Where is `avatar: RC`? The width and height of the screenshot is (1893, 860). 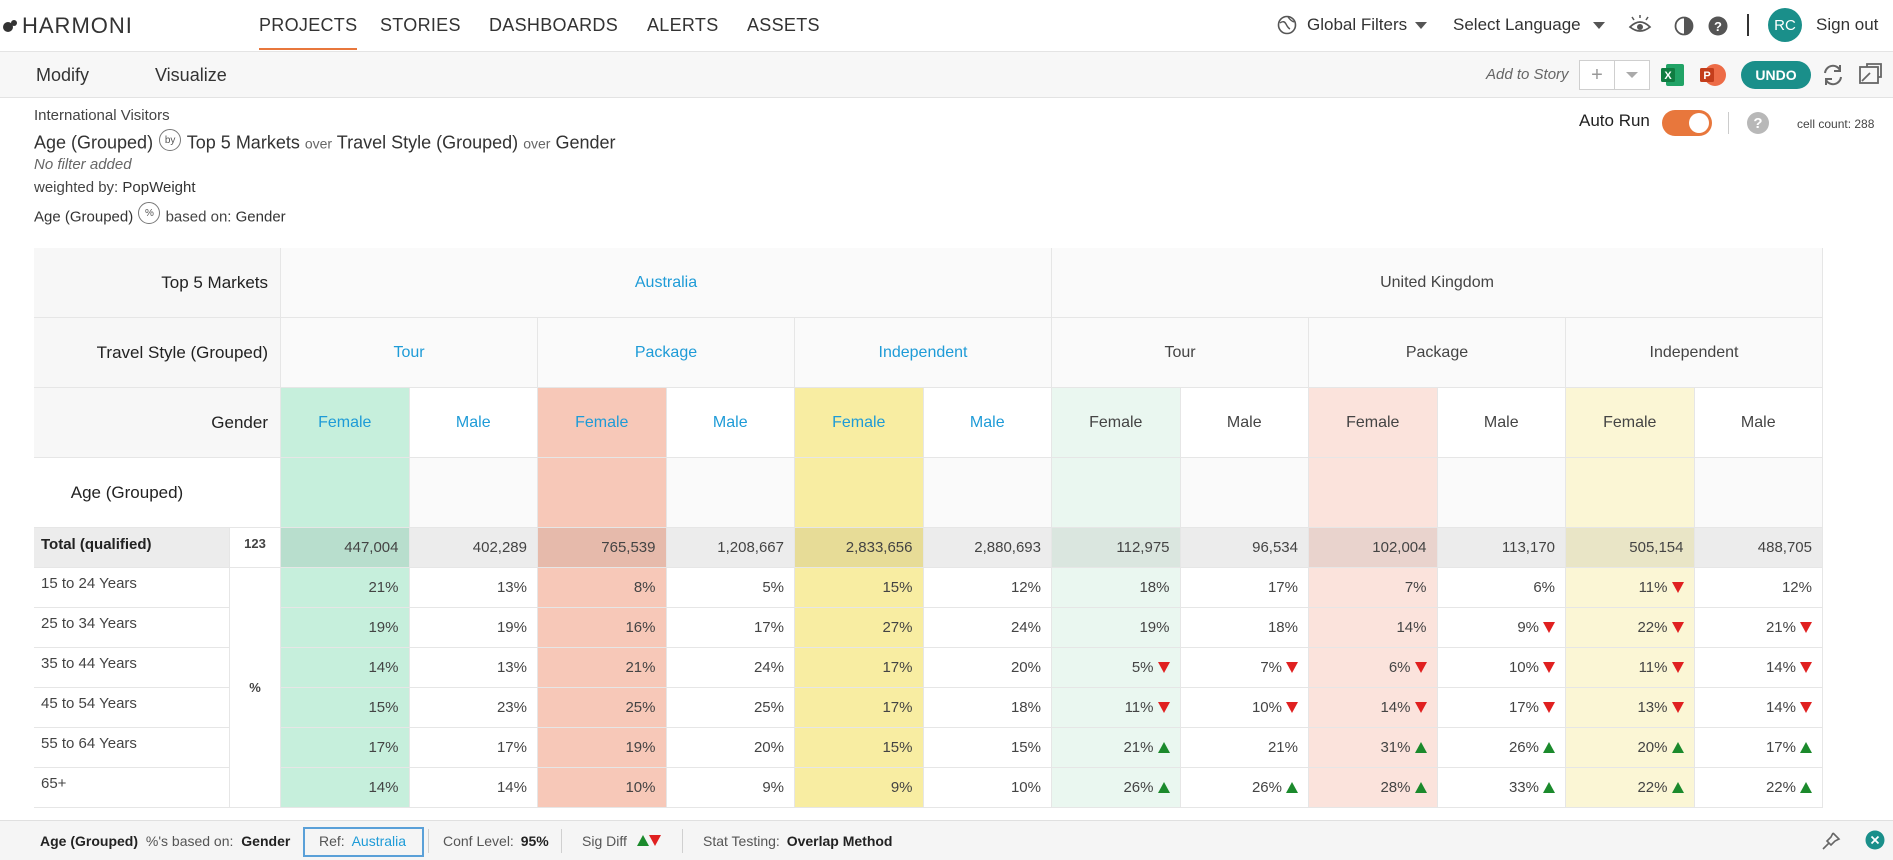 avatar: RC is located at coordinates (1785, 25).